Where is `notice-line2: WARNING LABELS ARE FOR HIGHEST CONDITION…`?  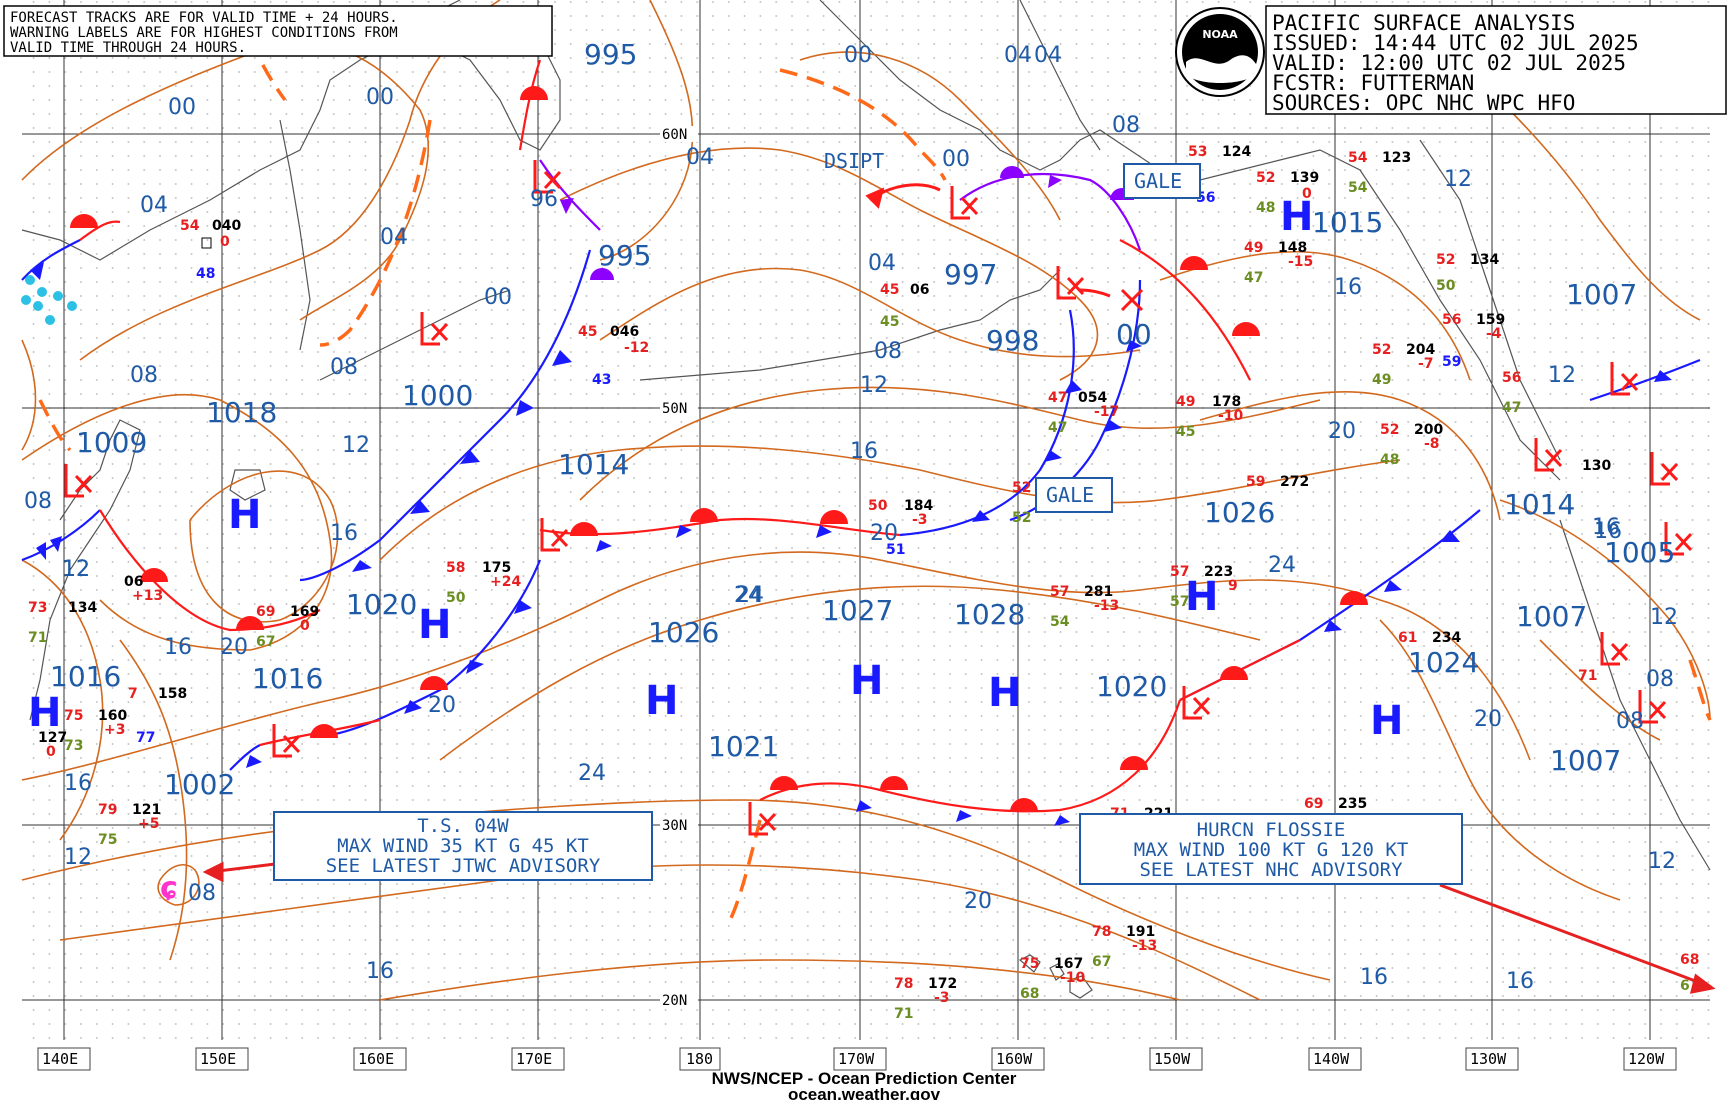 notice-line2: WARNING LABELS ARE FOR HIGHEST CONDITION… is located at coordinates (204, 33).